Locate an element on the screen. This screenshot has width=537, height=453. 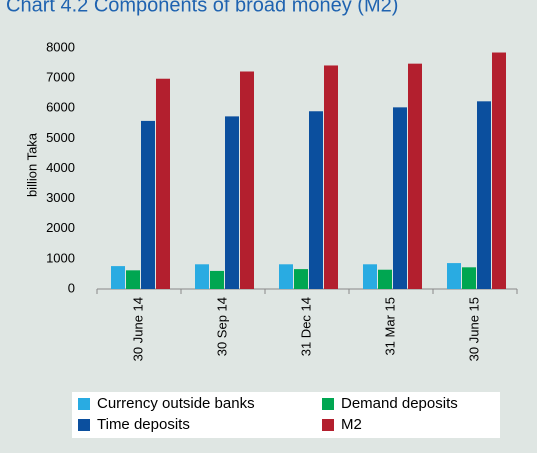
y-tick-label: 1000 is located at coordinates (60, 257).